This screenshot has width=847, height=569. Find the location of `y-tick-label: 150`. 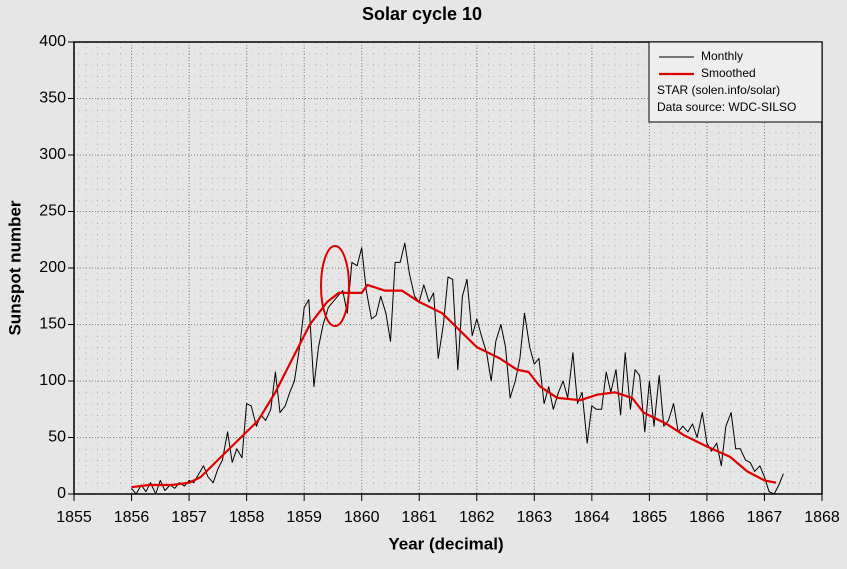

y-tick-label: 150 is located at coordinates (52, 324).